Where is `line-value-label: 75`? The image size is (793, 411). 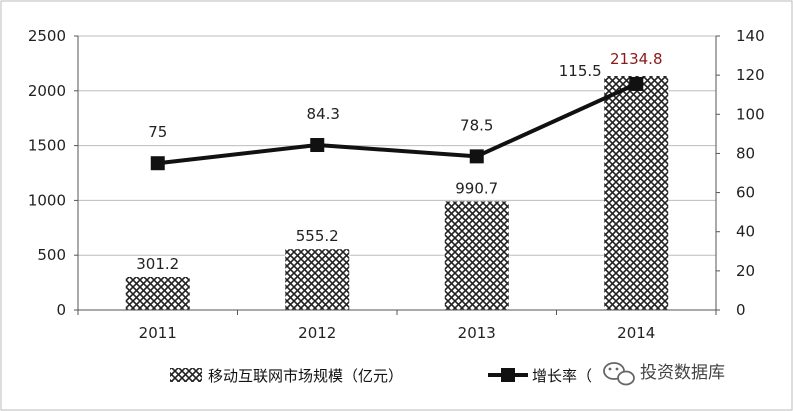 line-value-label: 75 is located at coordinates (157, 132).